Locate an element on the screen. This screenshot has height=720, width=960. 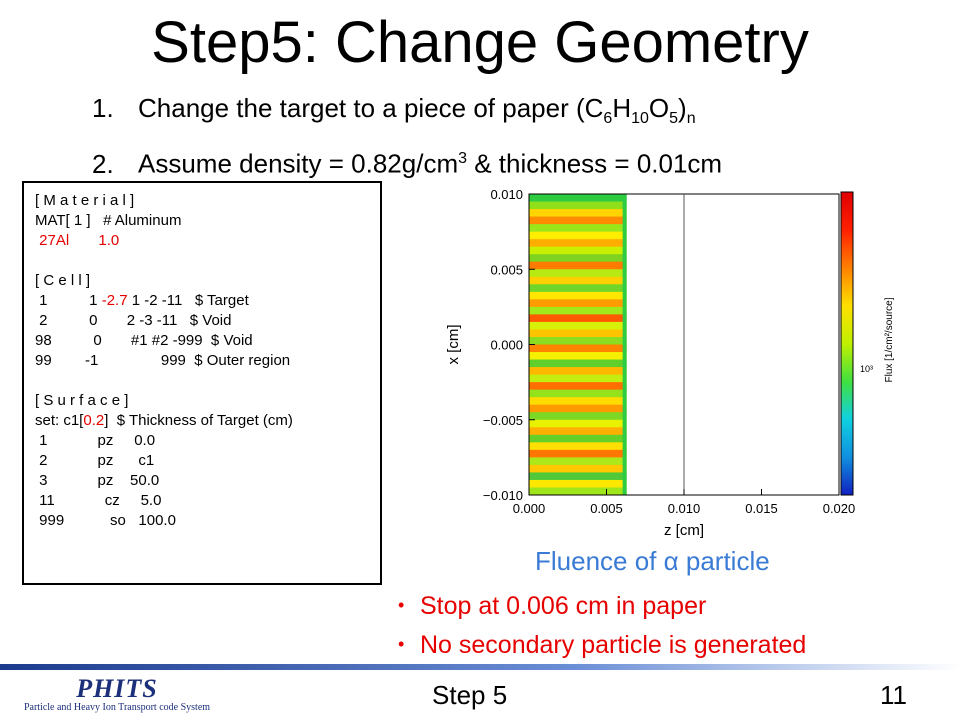
code-line: 2 0 2 -3 -11 $ Void is located at coordinates (133, 320).